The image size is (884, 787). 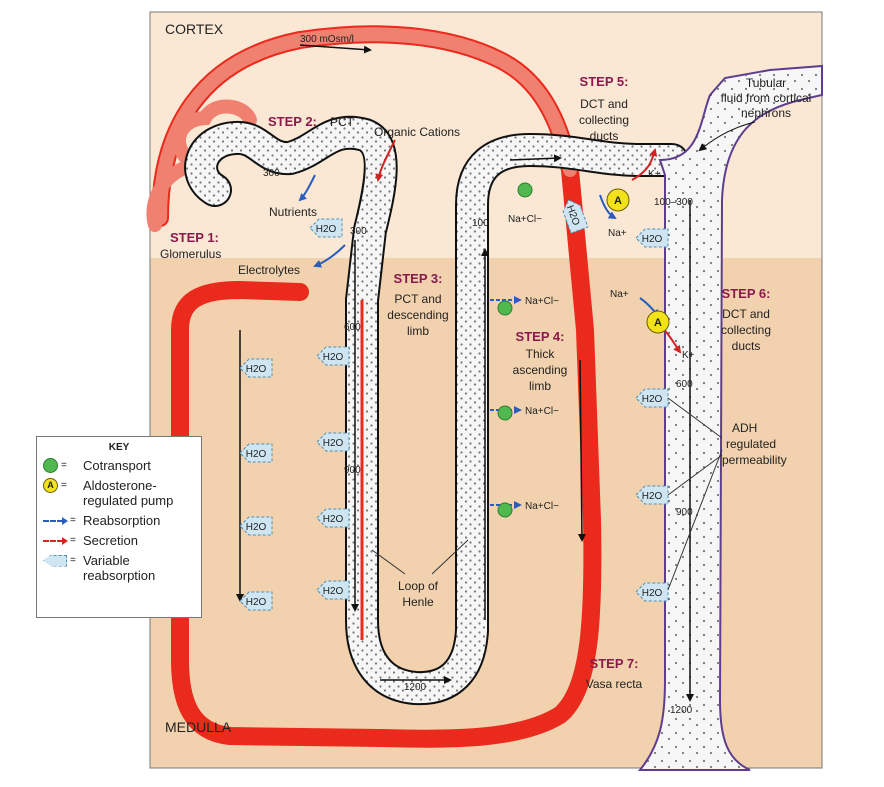 I want to click on svg-text: PCT, so click(x=342, y=122).